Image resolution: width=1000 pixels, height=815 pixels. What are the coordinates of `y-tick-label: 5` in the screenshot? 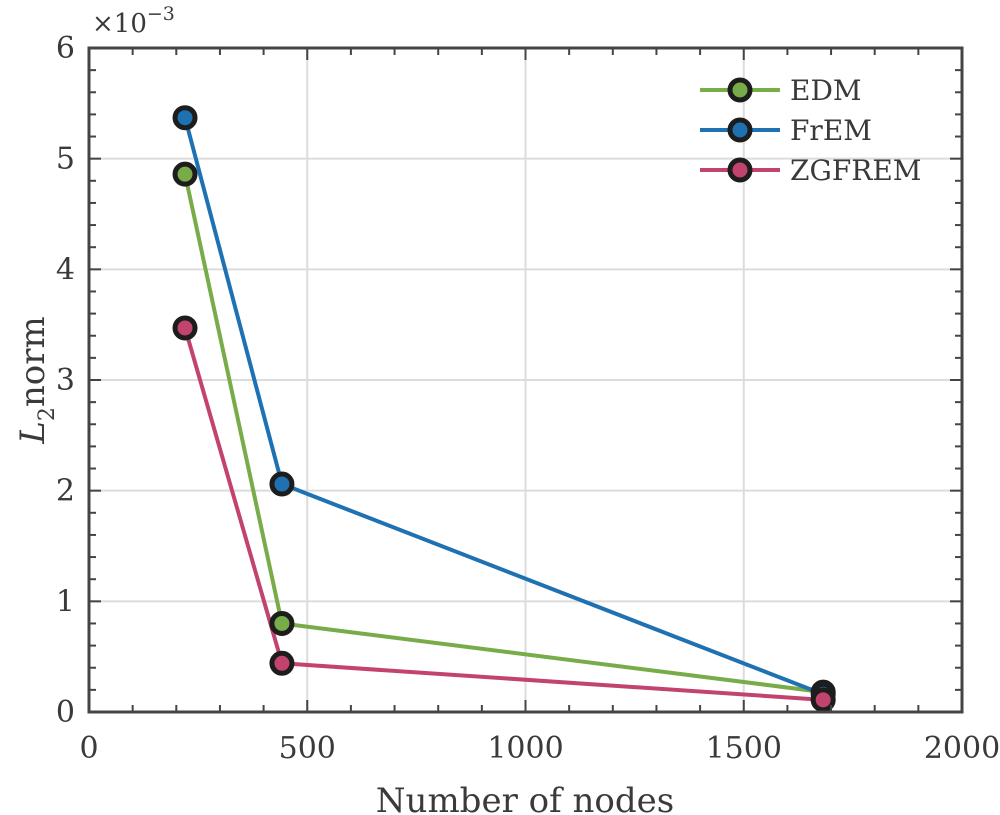 It's located at (65, 159).